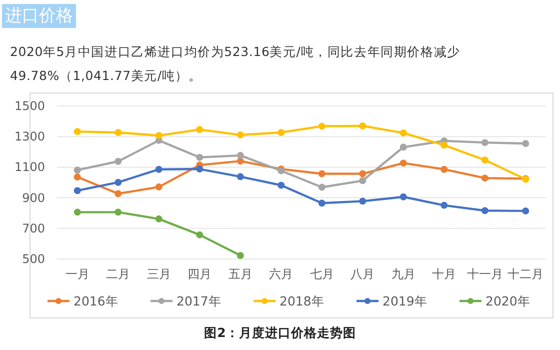 This screenshot has height=350, width=560. What do you see at coordinates (405, 301) in the screenshot?
I see `legend-label: 2019年` at bounding box center [405, 301].